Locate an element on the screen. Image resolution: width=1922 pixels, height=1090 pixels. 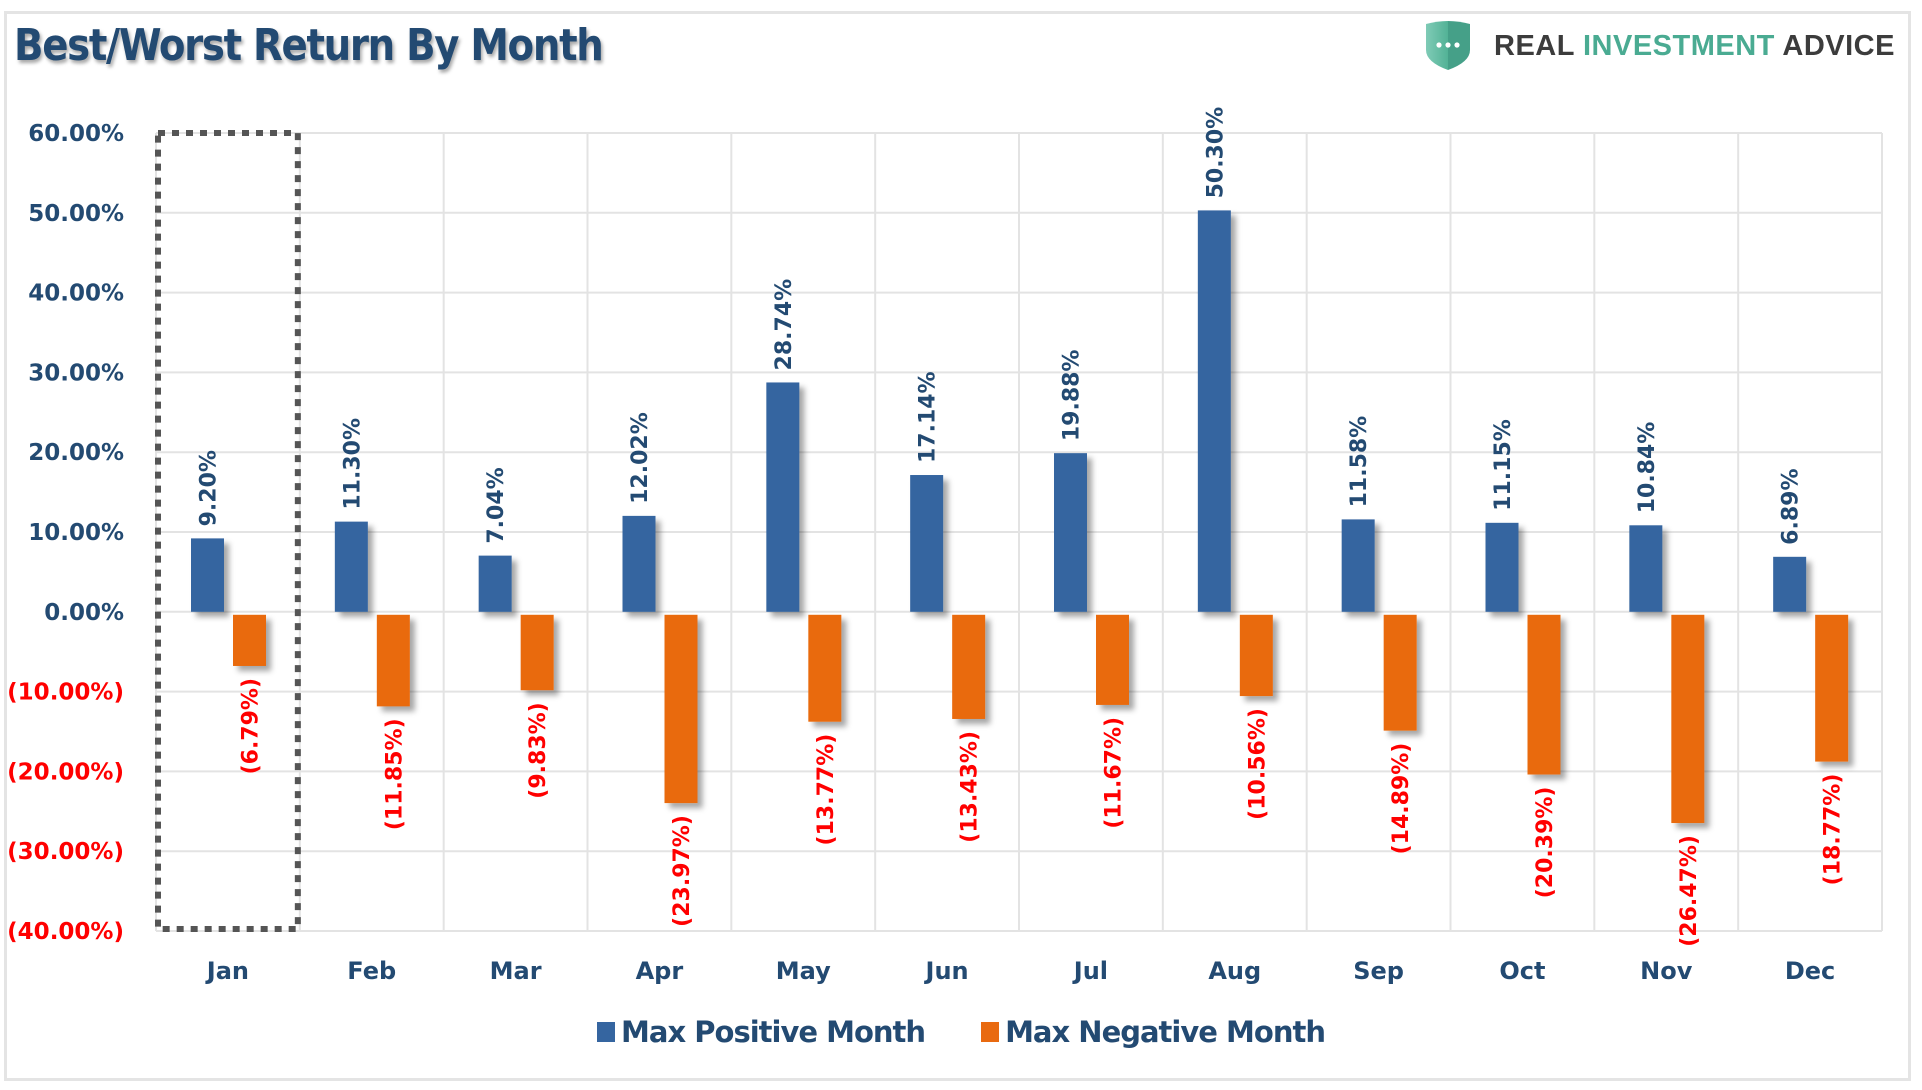
y-tick-label: 30.00% is located at coordinates (76, 373).